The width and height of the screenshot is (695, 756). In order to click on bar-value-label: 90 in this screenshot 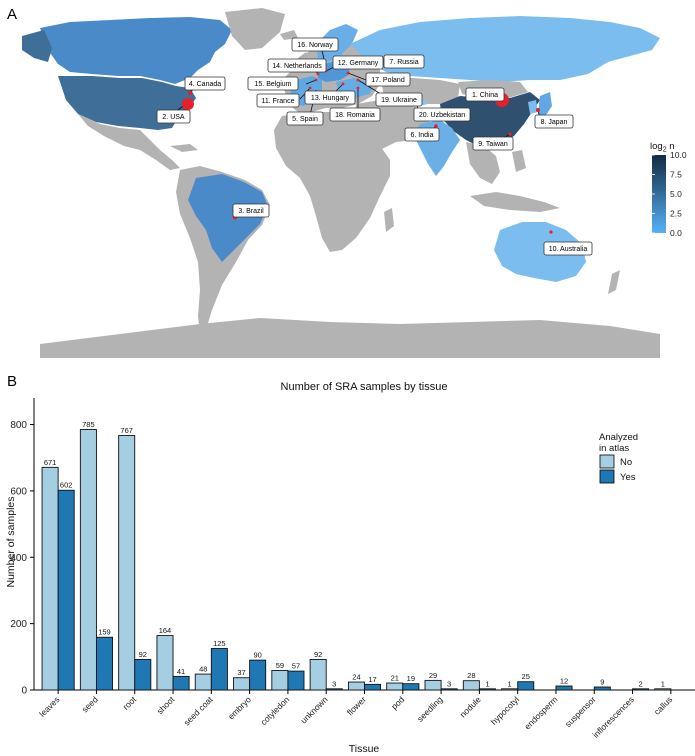, I will do `click(257, 655)`.